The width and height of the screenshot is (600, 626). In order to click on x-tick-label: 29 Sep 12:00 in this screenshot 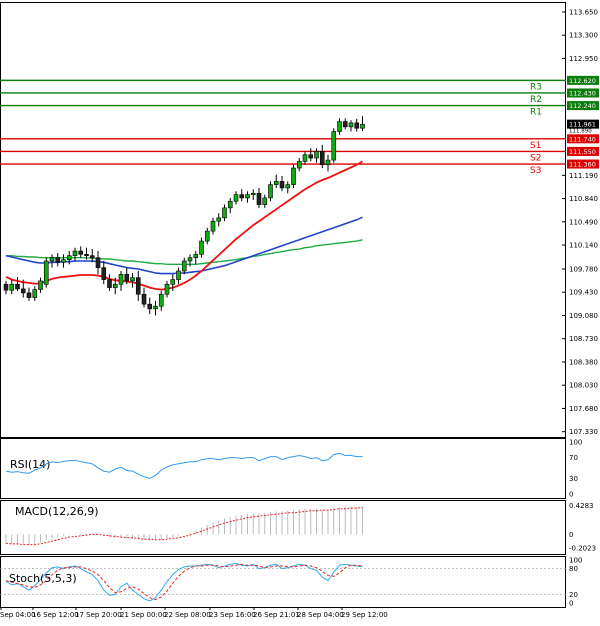, I will do `click(364, 615)`.